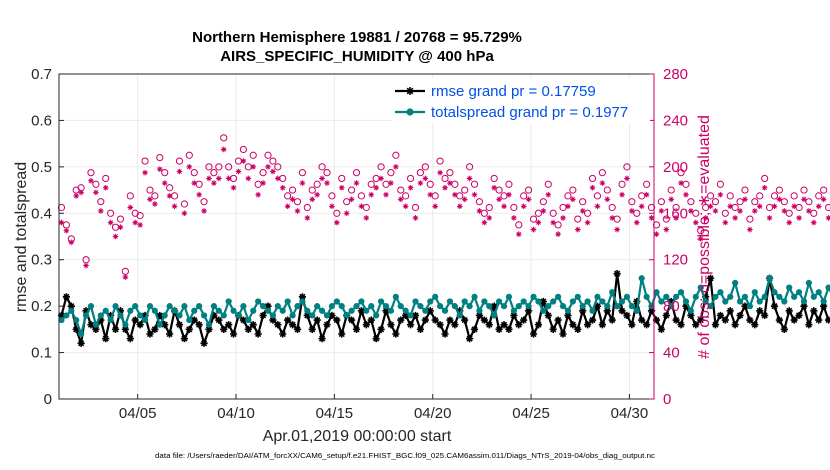 This screenshot has width=830, height=470. What do you see at coordinates (357, 436) in the screenshot?
I see `x-axis-label: Apr.01,2019 00:00:00 start` at bounding box center [357, 436].